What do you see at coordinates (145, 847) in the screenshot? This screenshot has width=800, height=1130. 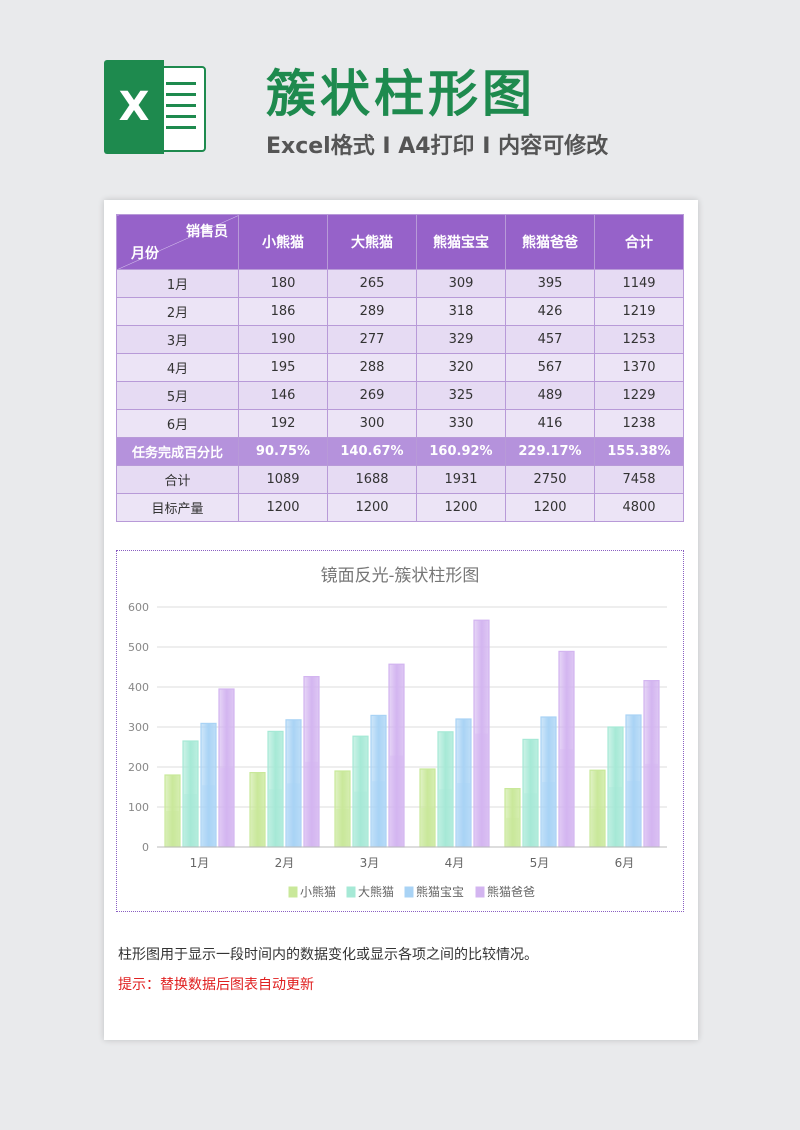 I see `y-tick-label: 0` at bounding box center [145, 847].